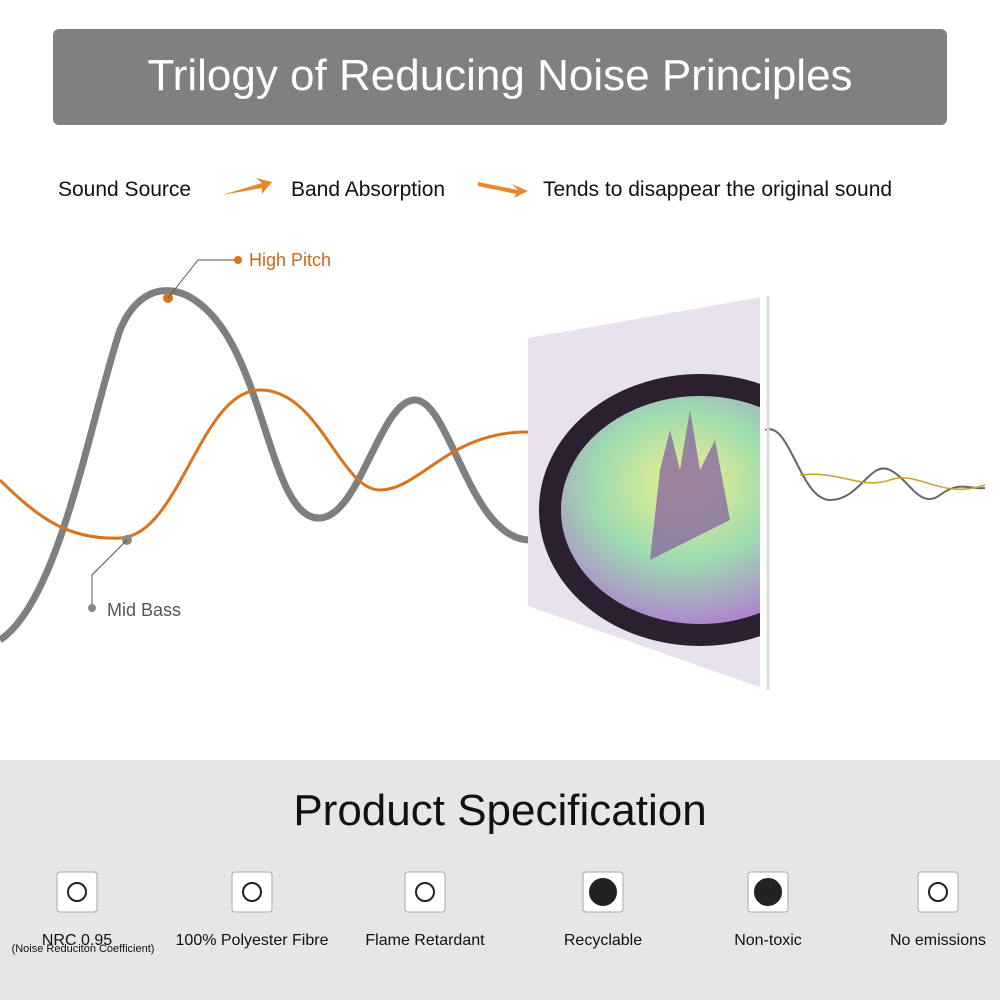 The height and width of the screenshot is (1000, 1000). Describe the element at coordinates (765, 493) in the screenshot. I see `panel-edge` at that location.